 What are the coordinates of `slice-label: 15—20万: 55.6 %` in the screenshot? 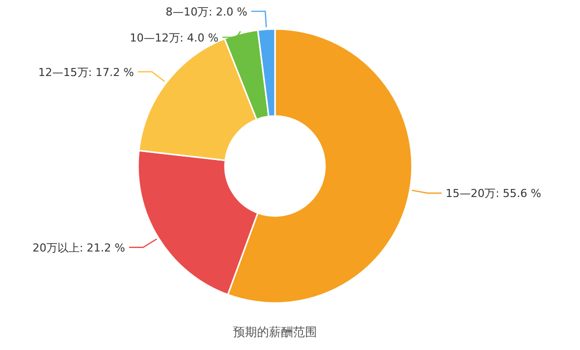 It's located at (494, 193).